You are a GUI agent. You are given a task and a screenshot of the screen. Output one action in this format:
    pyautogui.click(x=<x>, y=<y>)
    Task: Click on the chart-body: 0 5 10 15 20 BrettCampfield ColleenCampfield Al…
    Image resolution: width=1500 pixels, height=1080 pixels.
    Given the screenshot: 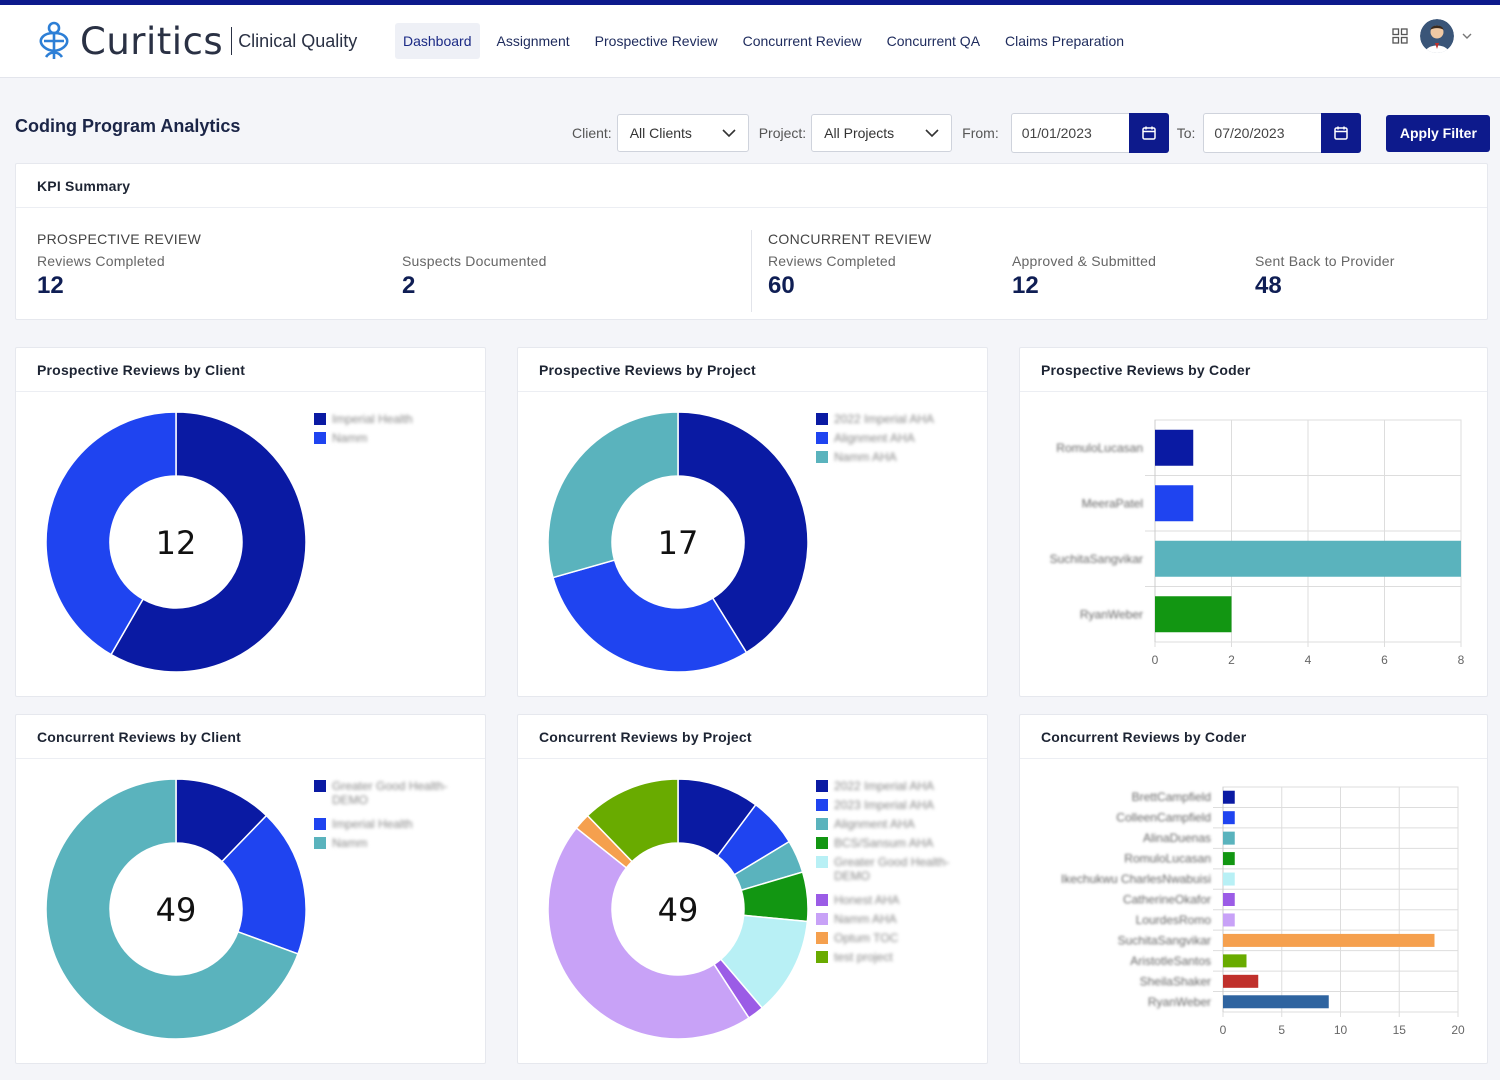 What is the action you would take?
    pyautogui.click(x=1253, y=911)
    